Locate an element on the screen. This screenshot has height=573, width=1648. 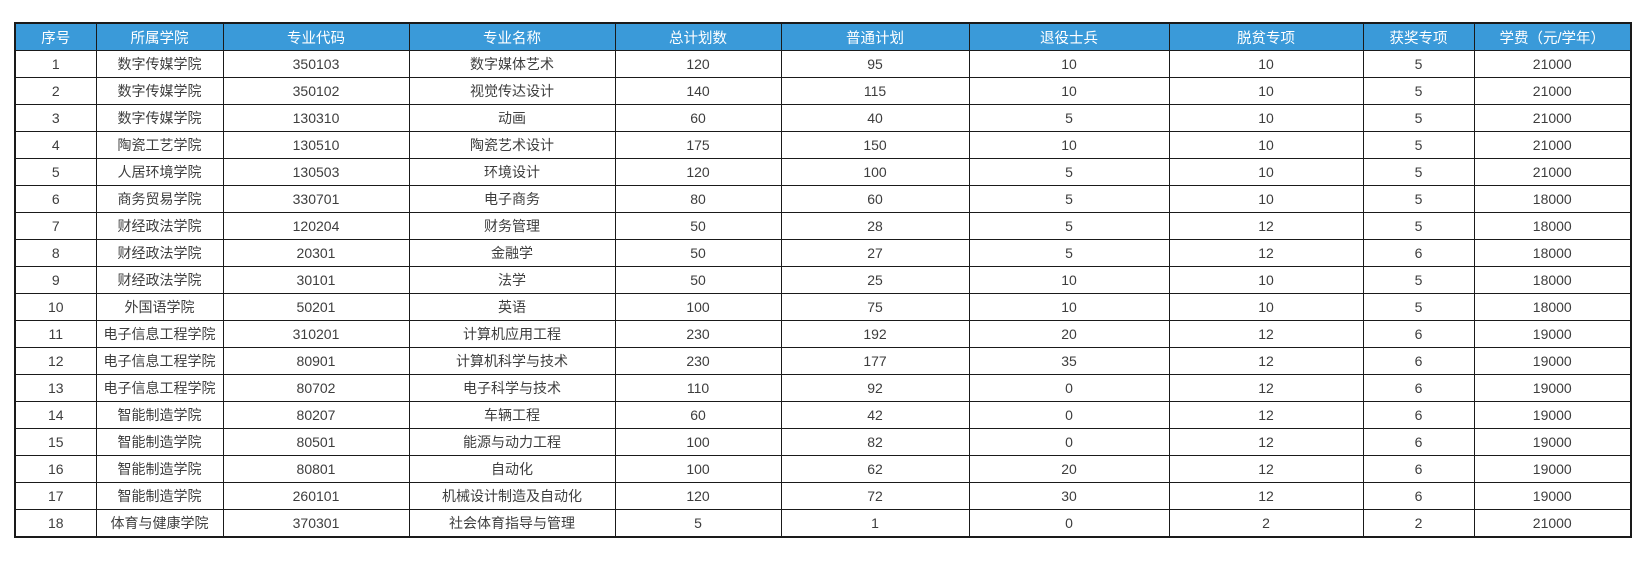
table-cell: 英语 is located at coordinates (512, 307).